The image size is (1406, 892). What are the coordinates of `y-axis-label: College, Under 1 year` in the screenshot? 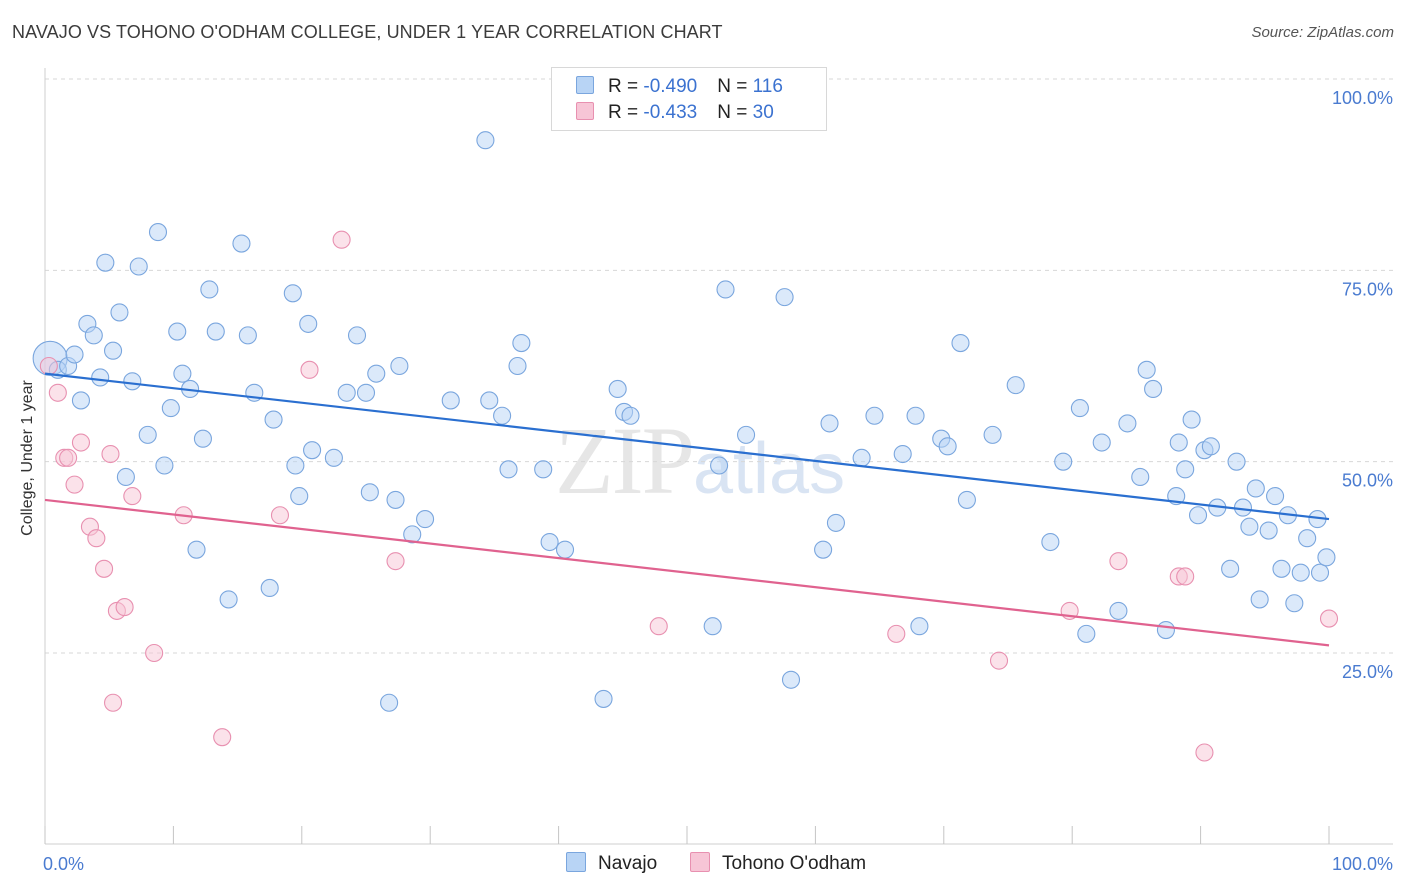 It's located at (27, 458).